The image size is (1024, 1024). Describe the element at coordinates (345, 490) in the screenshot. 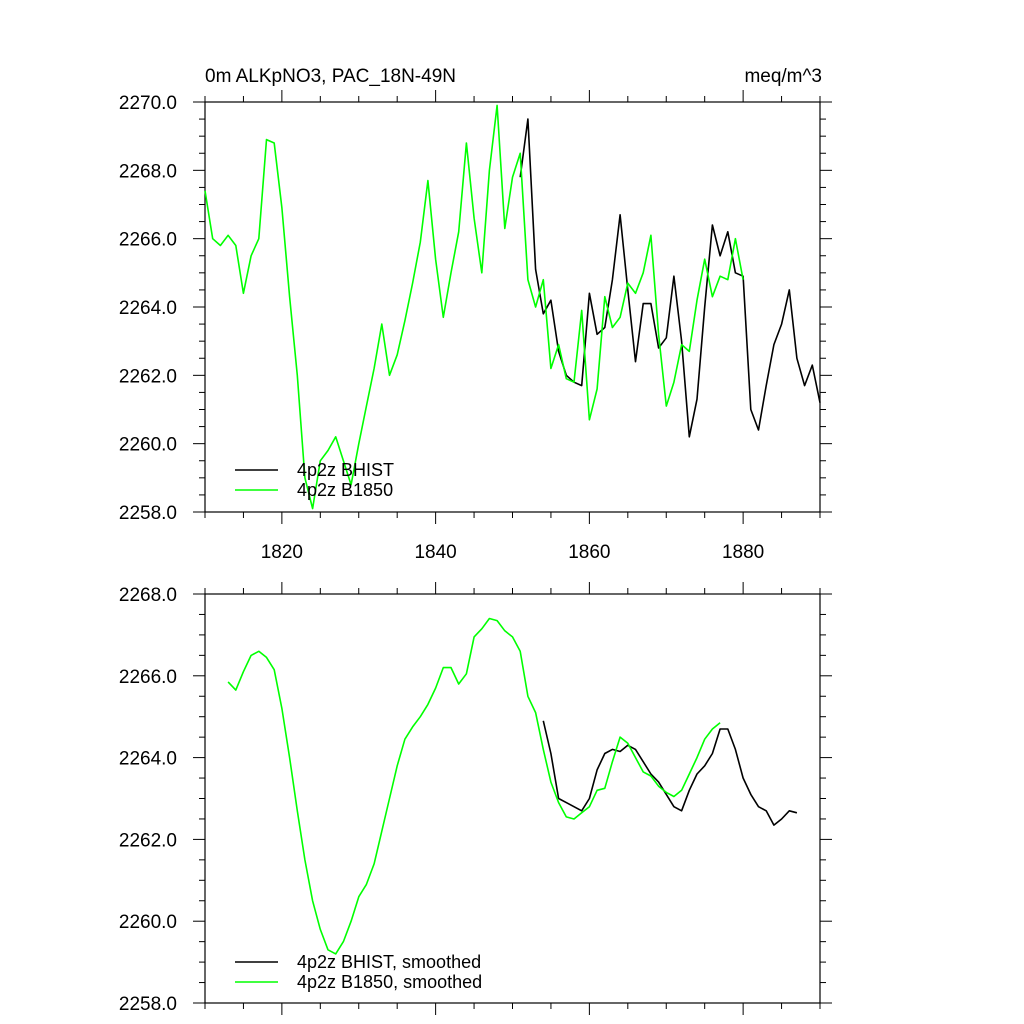

I see `legend-label: 4p2z B1850` at that location.